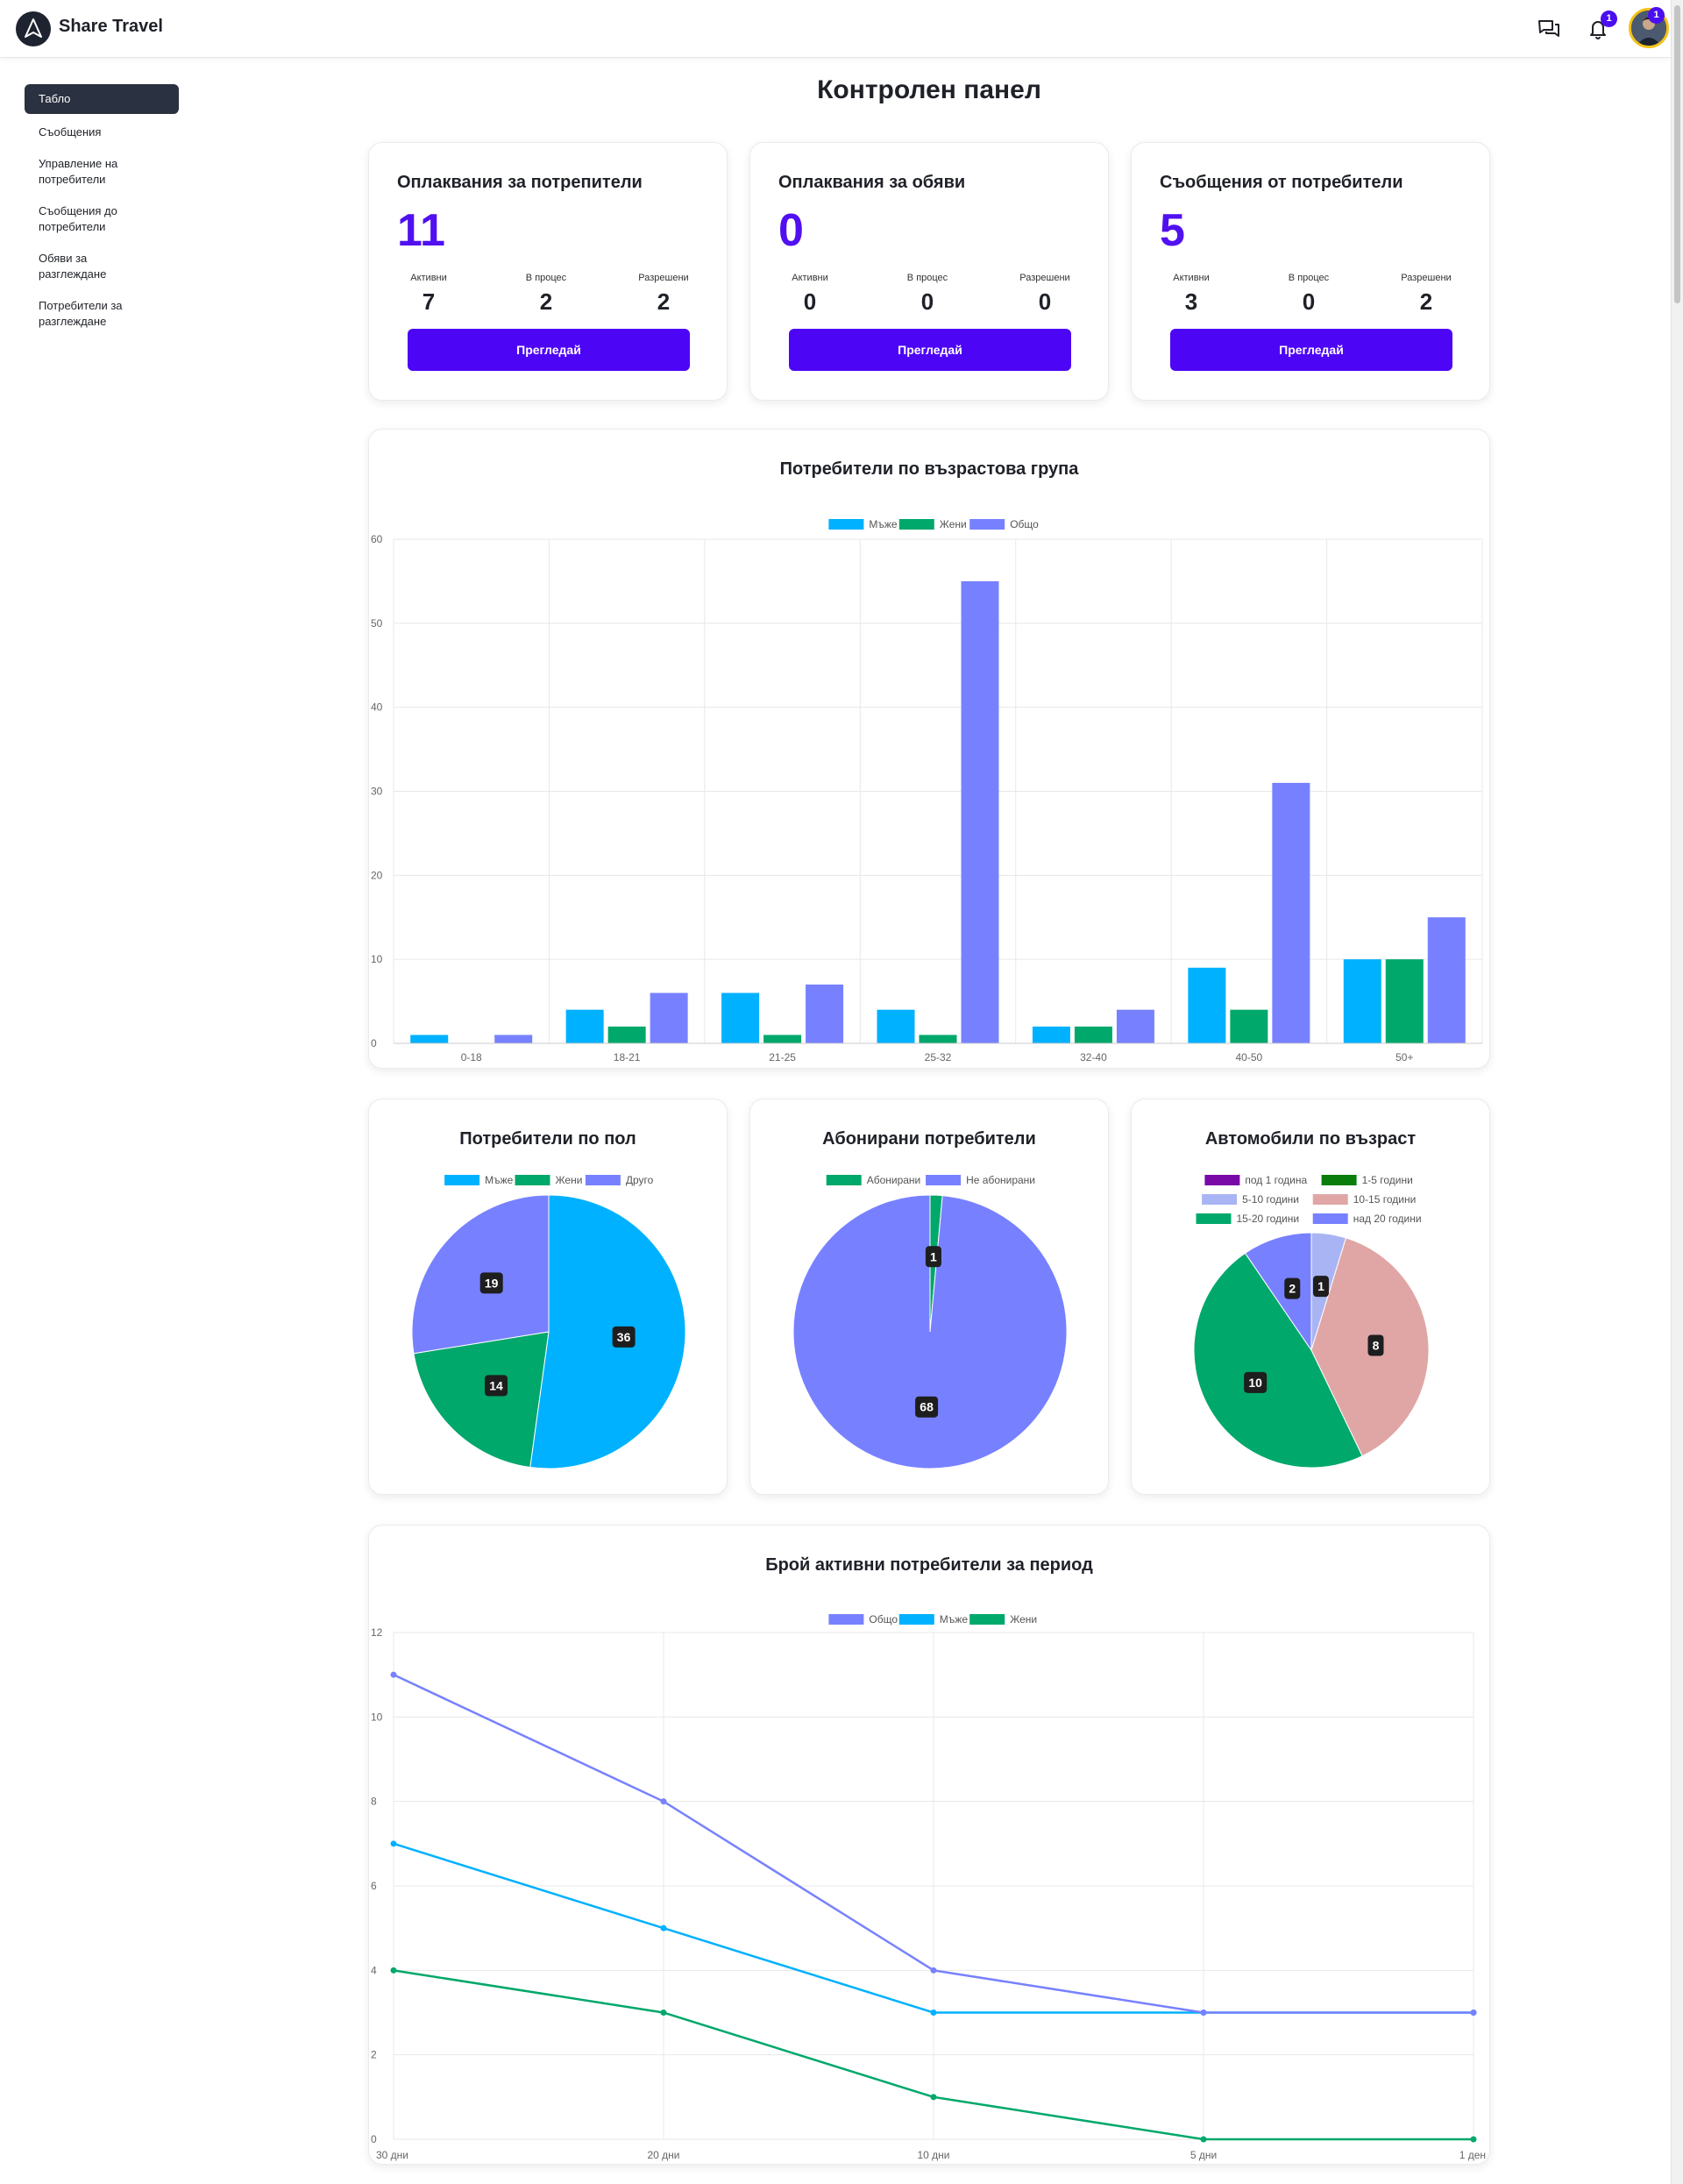 This screenshot has width=1683, height=2184. What do you see at coordinates (894, 1180) in the screenshot?
I see `legend-label: Абонирани` at bounding box center [894, 1180].